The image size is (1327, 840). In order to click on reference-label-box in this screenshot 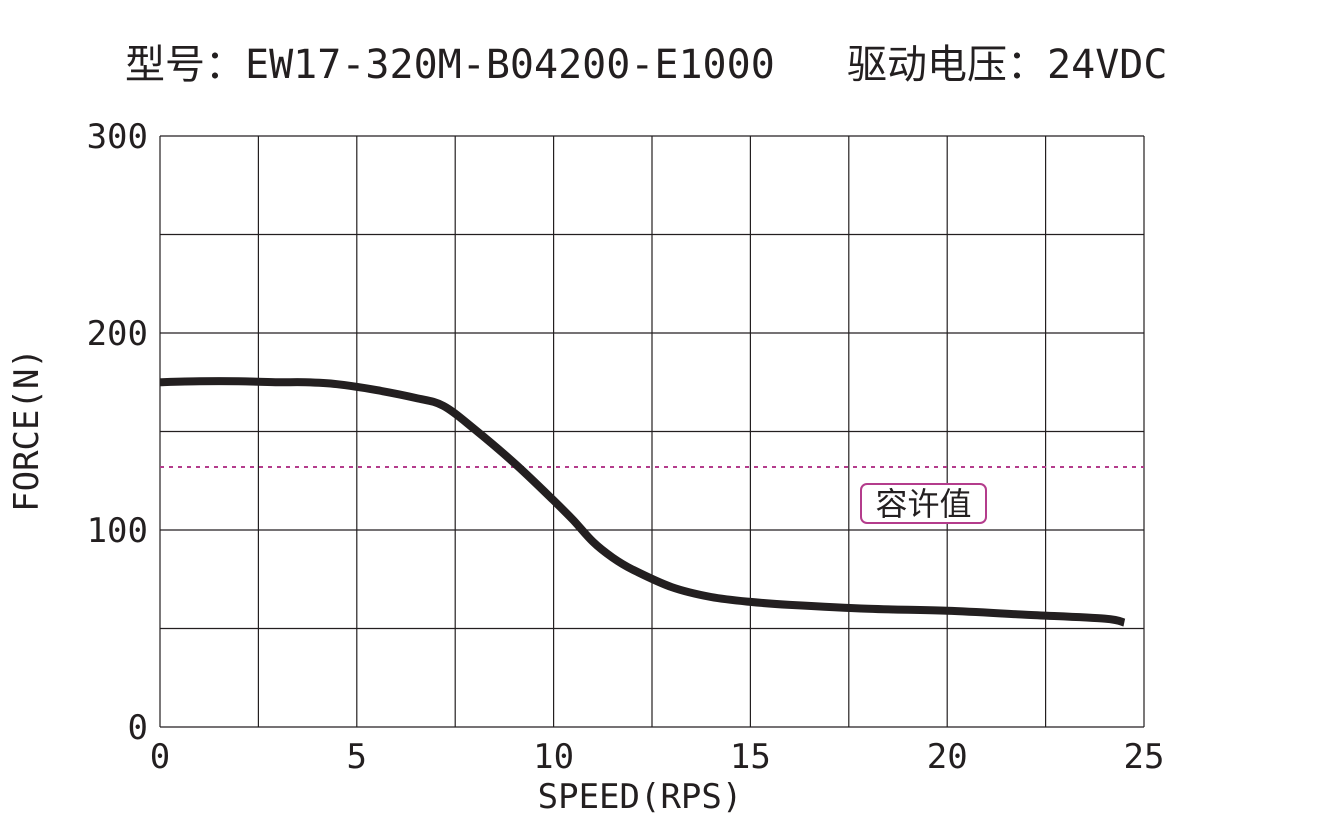, I will do `click(923, 503)`.